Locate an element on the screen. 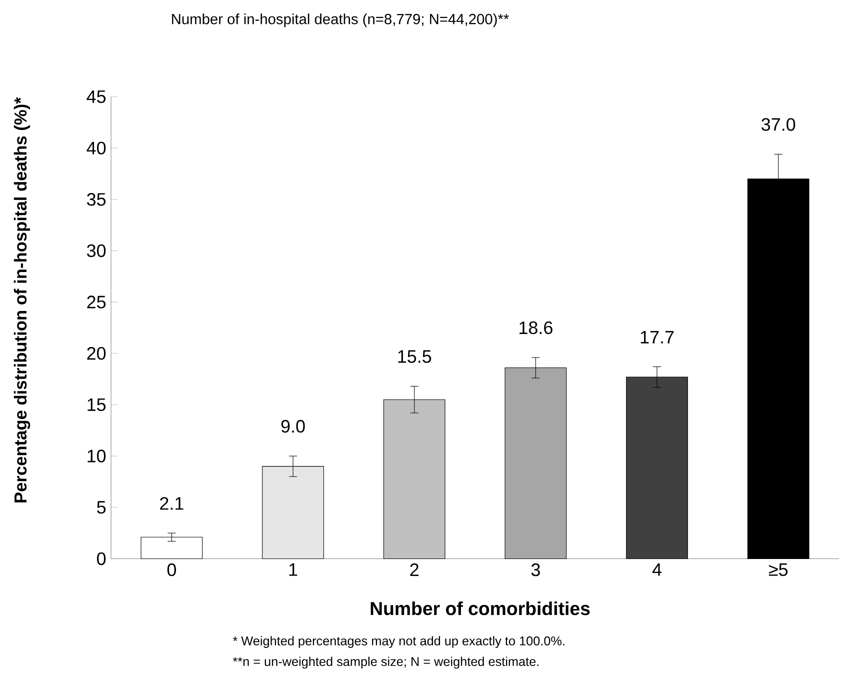 The height and width of the screenshot is (675, 851). data-label: 15.5 is located at coordinates (415, 356).